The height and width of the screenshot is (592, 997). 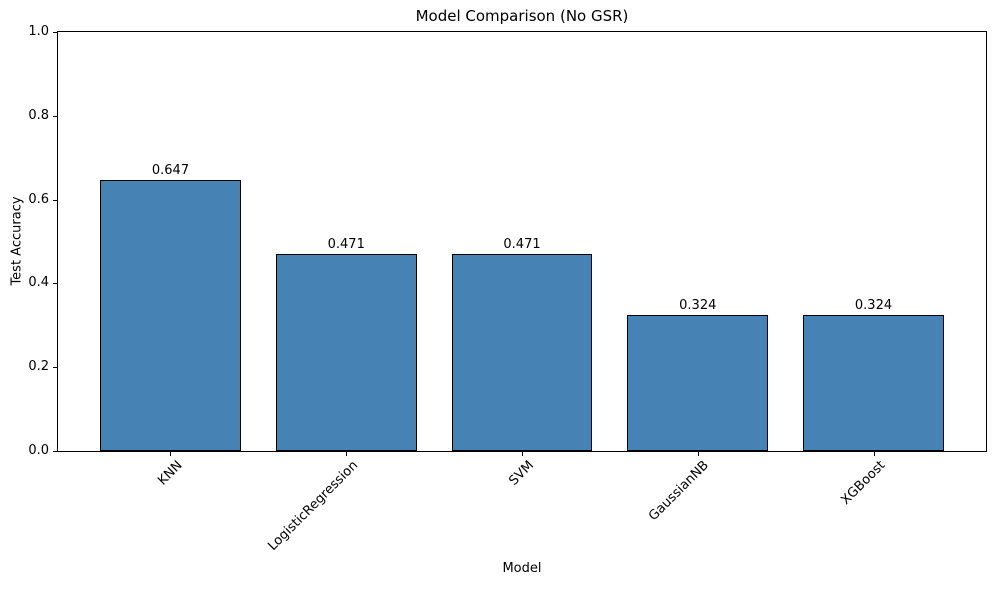 What do you see at coordinates (312, 506) in the screenshot?
I see `x-tick-label: LogisticRegression` at bounding box center [312, 506].